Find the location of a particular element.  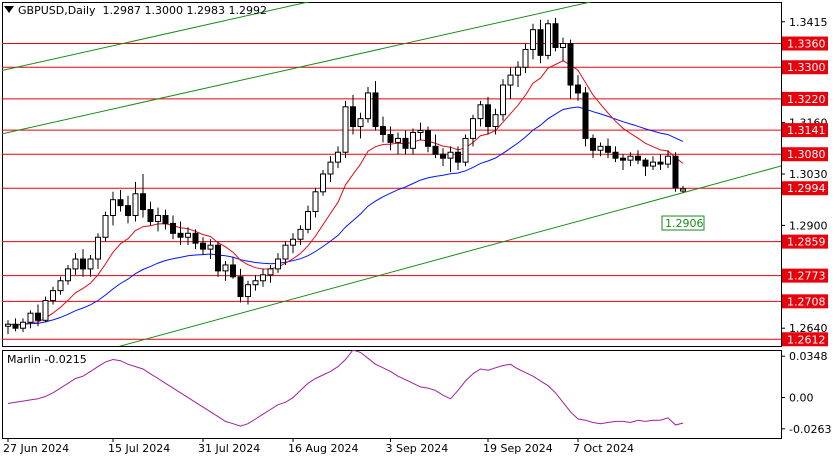

level-tag-label: 1.2612 is located at coordinates (806, 339).